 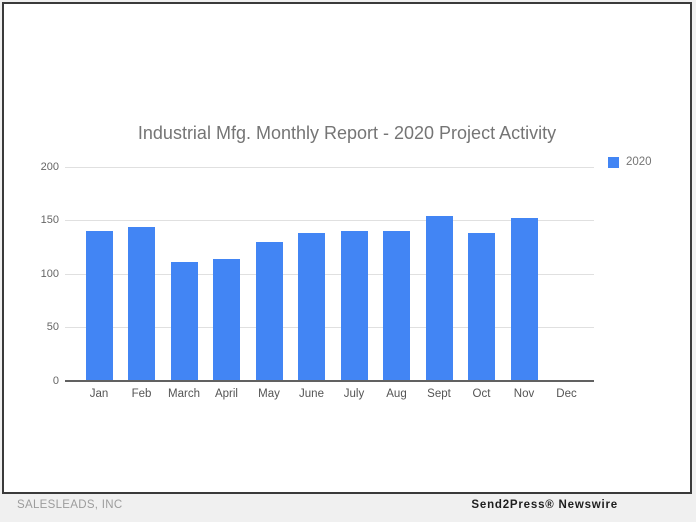 I want to click on bar-sept, so click(x=439, y=297).